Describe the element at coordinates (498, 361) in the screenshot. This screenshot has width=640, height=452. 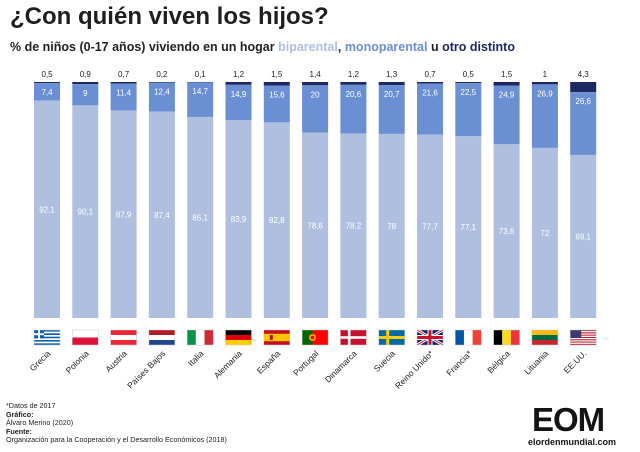
I see `x-tick-label: Bélgica` at that location.